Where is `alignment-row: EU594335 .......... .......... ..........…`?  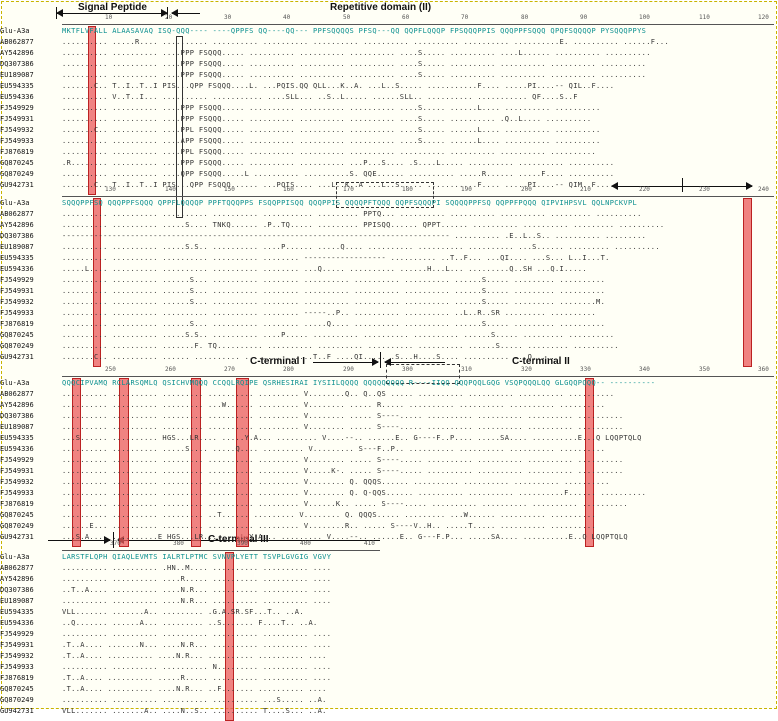 alignment-row: EU594335 .......... .......... ..........… is located at coordinates (389, 258).